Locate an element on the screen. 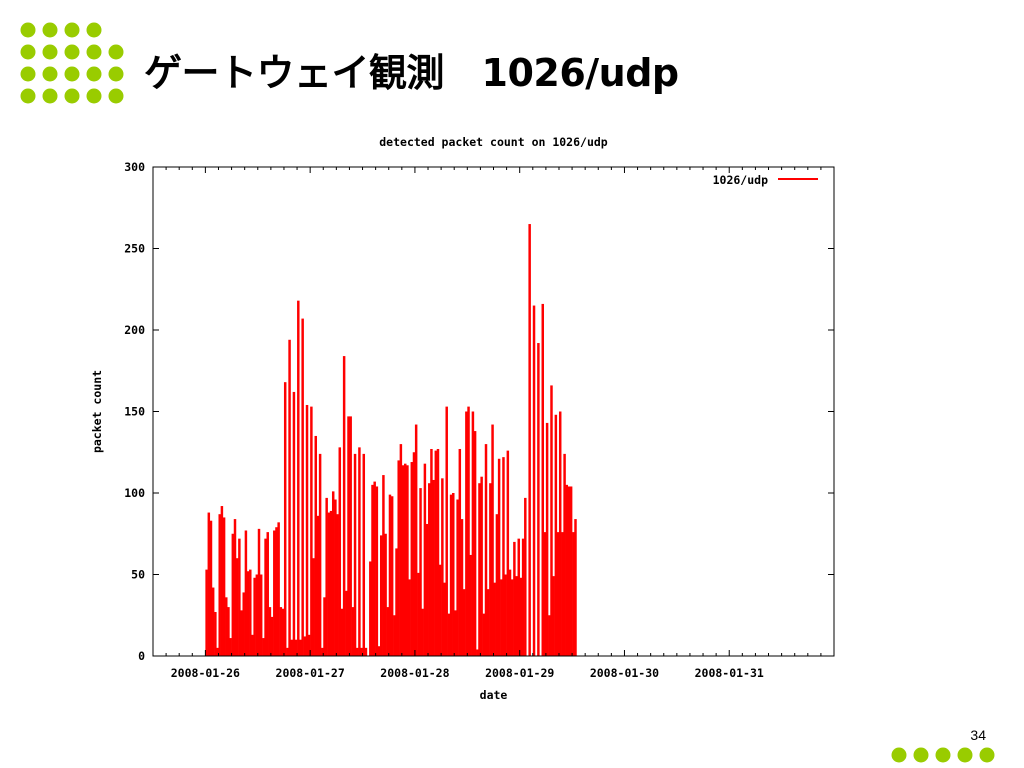 The height and width of the screenshot is (768, 1024). x-axis-label: date is located at coordinates (494, 695).